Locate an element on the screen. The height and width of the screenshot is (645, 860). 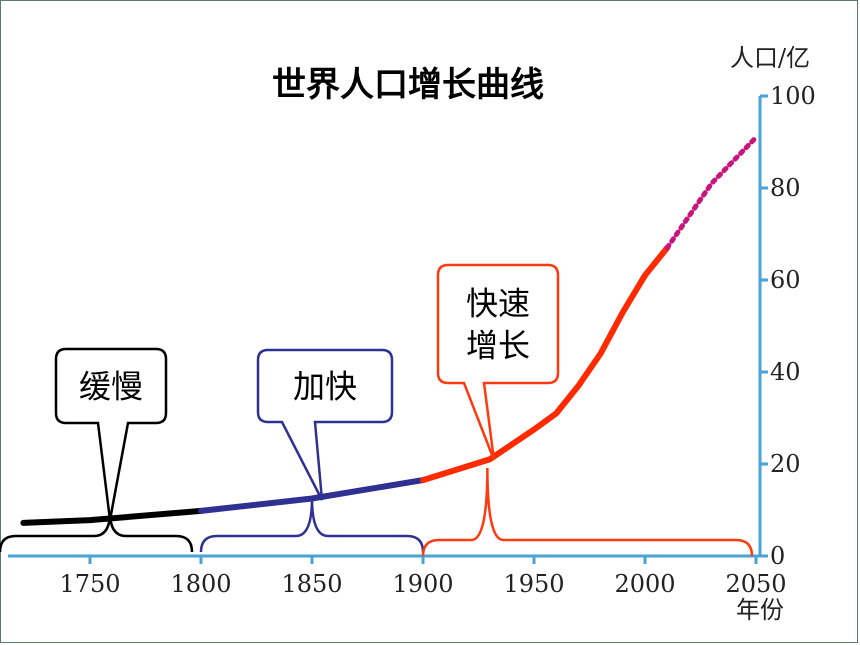
callout-slow-text: 缓慢 is located at coordinates (111, 387).